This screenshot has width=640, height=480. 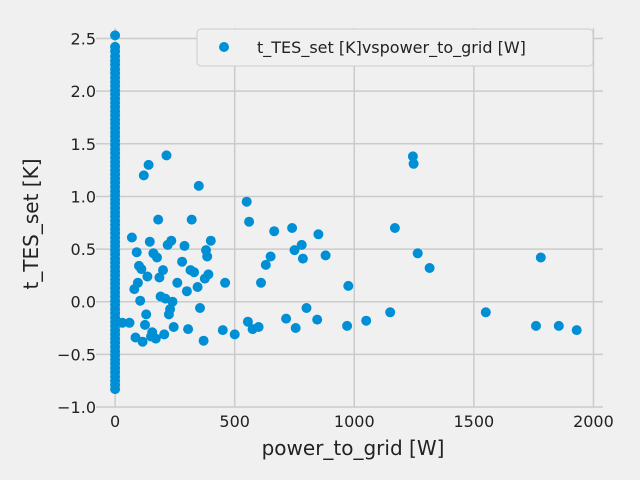 I want to click on y-tick-label: 1.0, so click(x=83, y=196).